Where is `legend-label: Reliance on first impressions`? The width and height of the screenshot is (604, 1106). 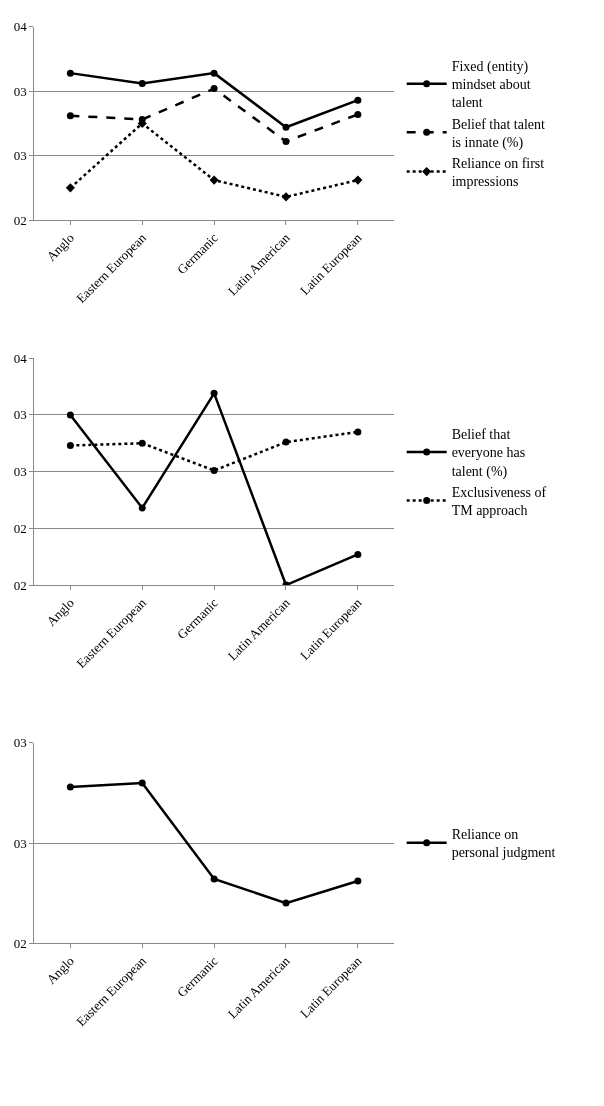 legend-label: Reliance on first impressions is located at coordinates (498, 172).